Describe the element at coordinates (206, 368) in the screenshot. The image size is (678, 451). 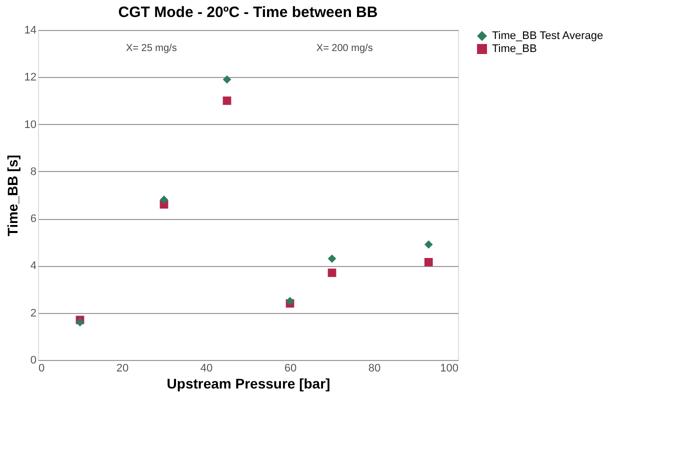
I see `x-tick-label: 40` at that location.